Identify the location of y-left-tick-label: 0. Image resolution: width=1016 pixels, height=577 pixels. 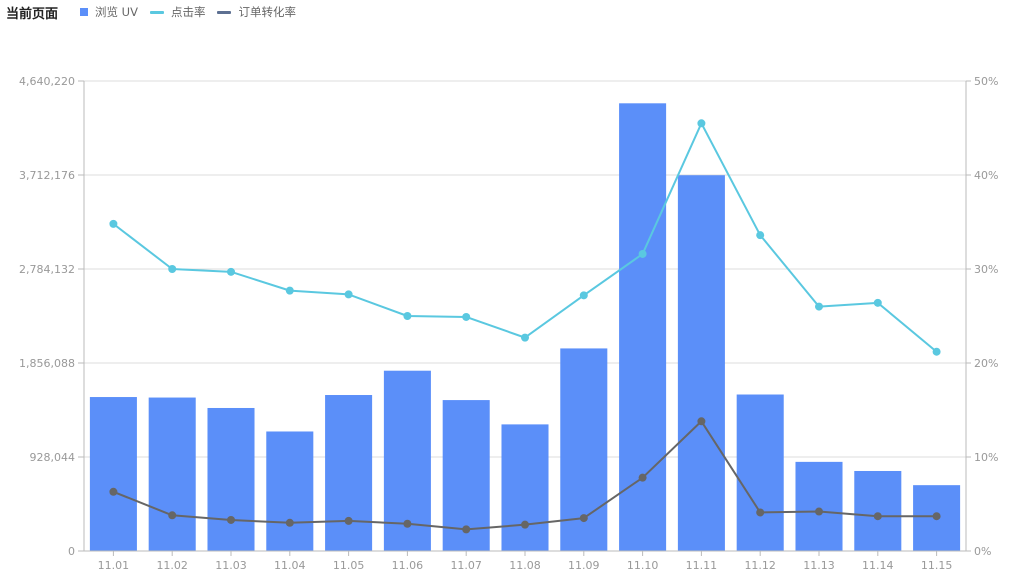
(71, 551).